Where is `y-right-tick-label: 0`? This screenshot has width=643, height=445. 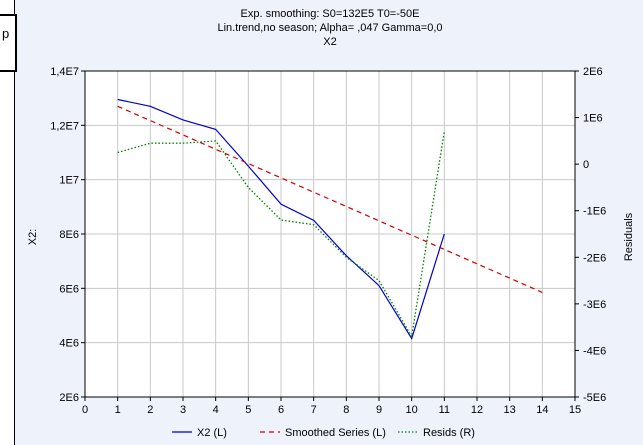 y-right-tick-label: 0 is located at coordinates (586, 165).